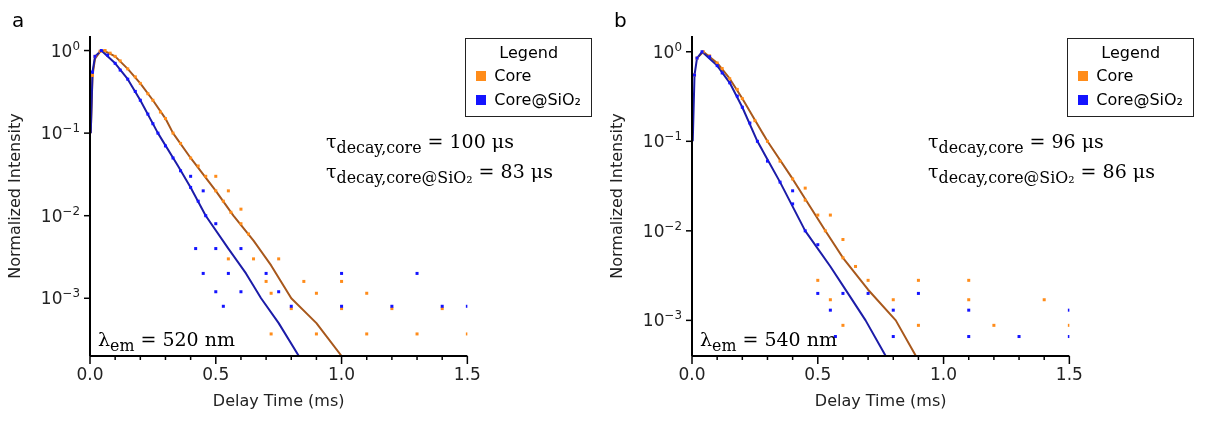 Image resolution: width=1215 pixels, height=428 pixels. I want to click on annotation: λ$_{em}$ = 540 nm, so click(768, 341).